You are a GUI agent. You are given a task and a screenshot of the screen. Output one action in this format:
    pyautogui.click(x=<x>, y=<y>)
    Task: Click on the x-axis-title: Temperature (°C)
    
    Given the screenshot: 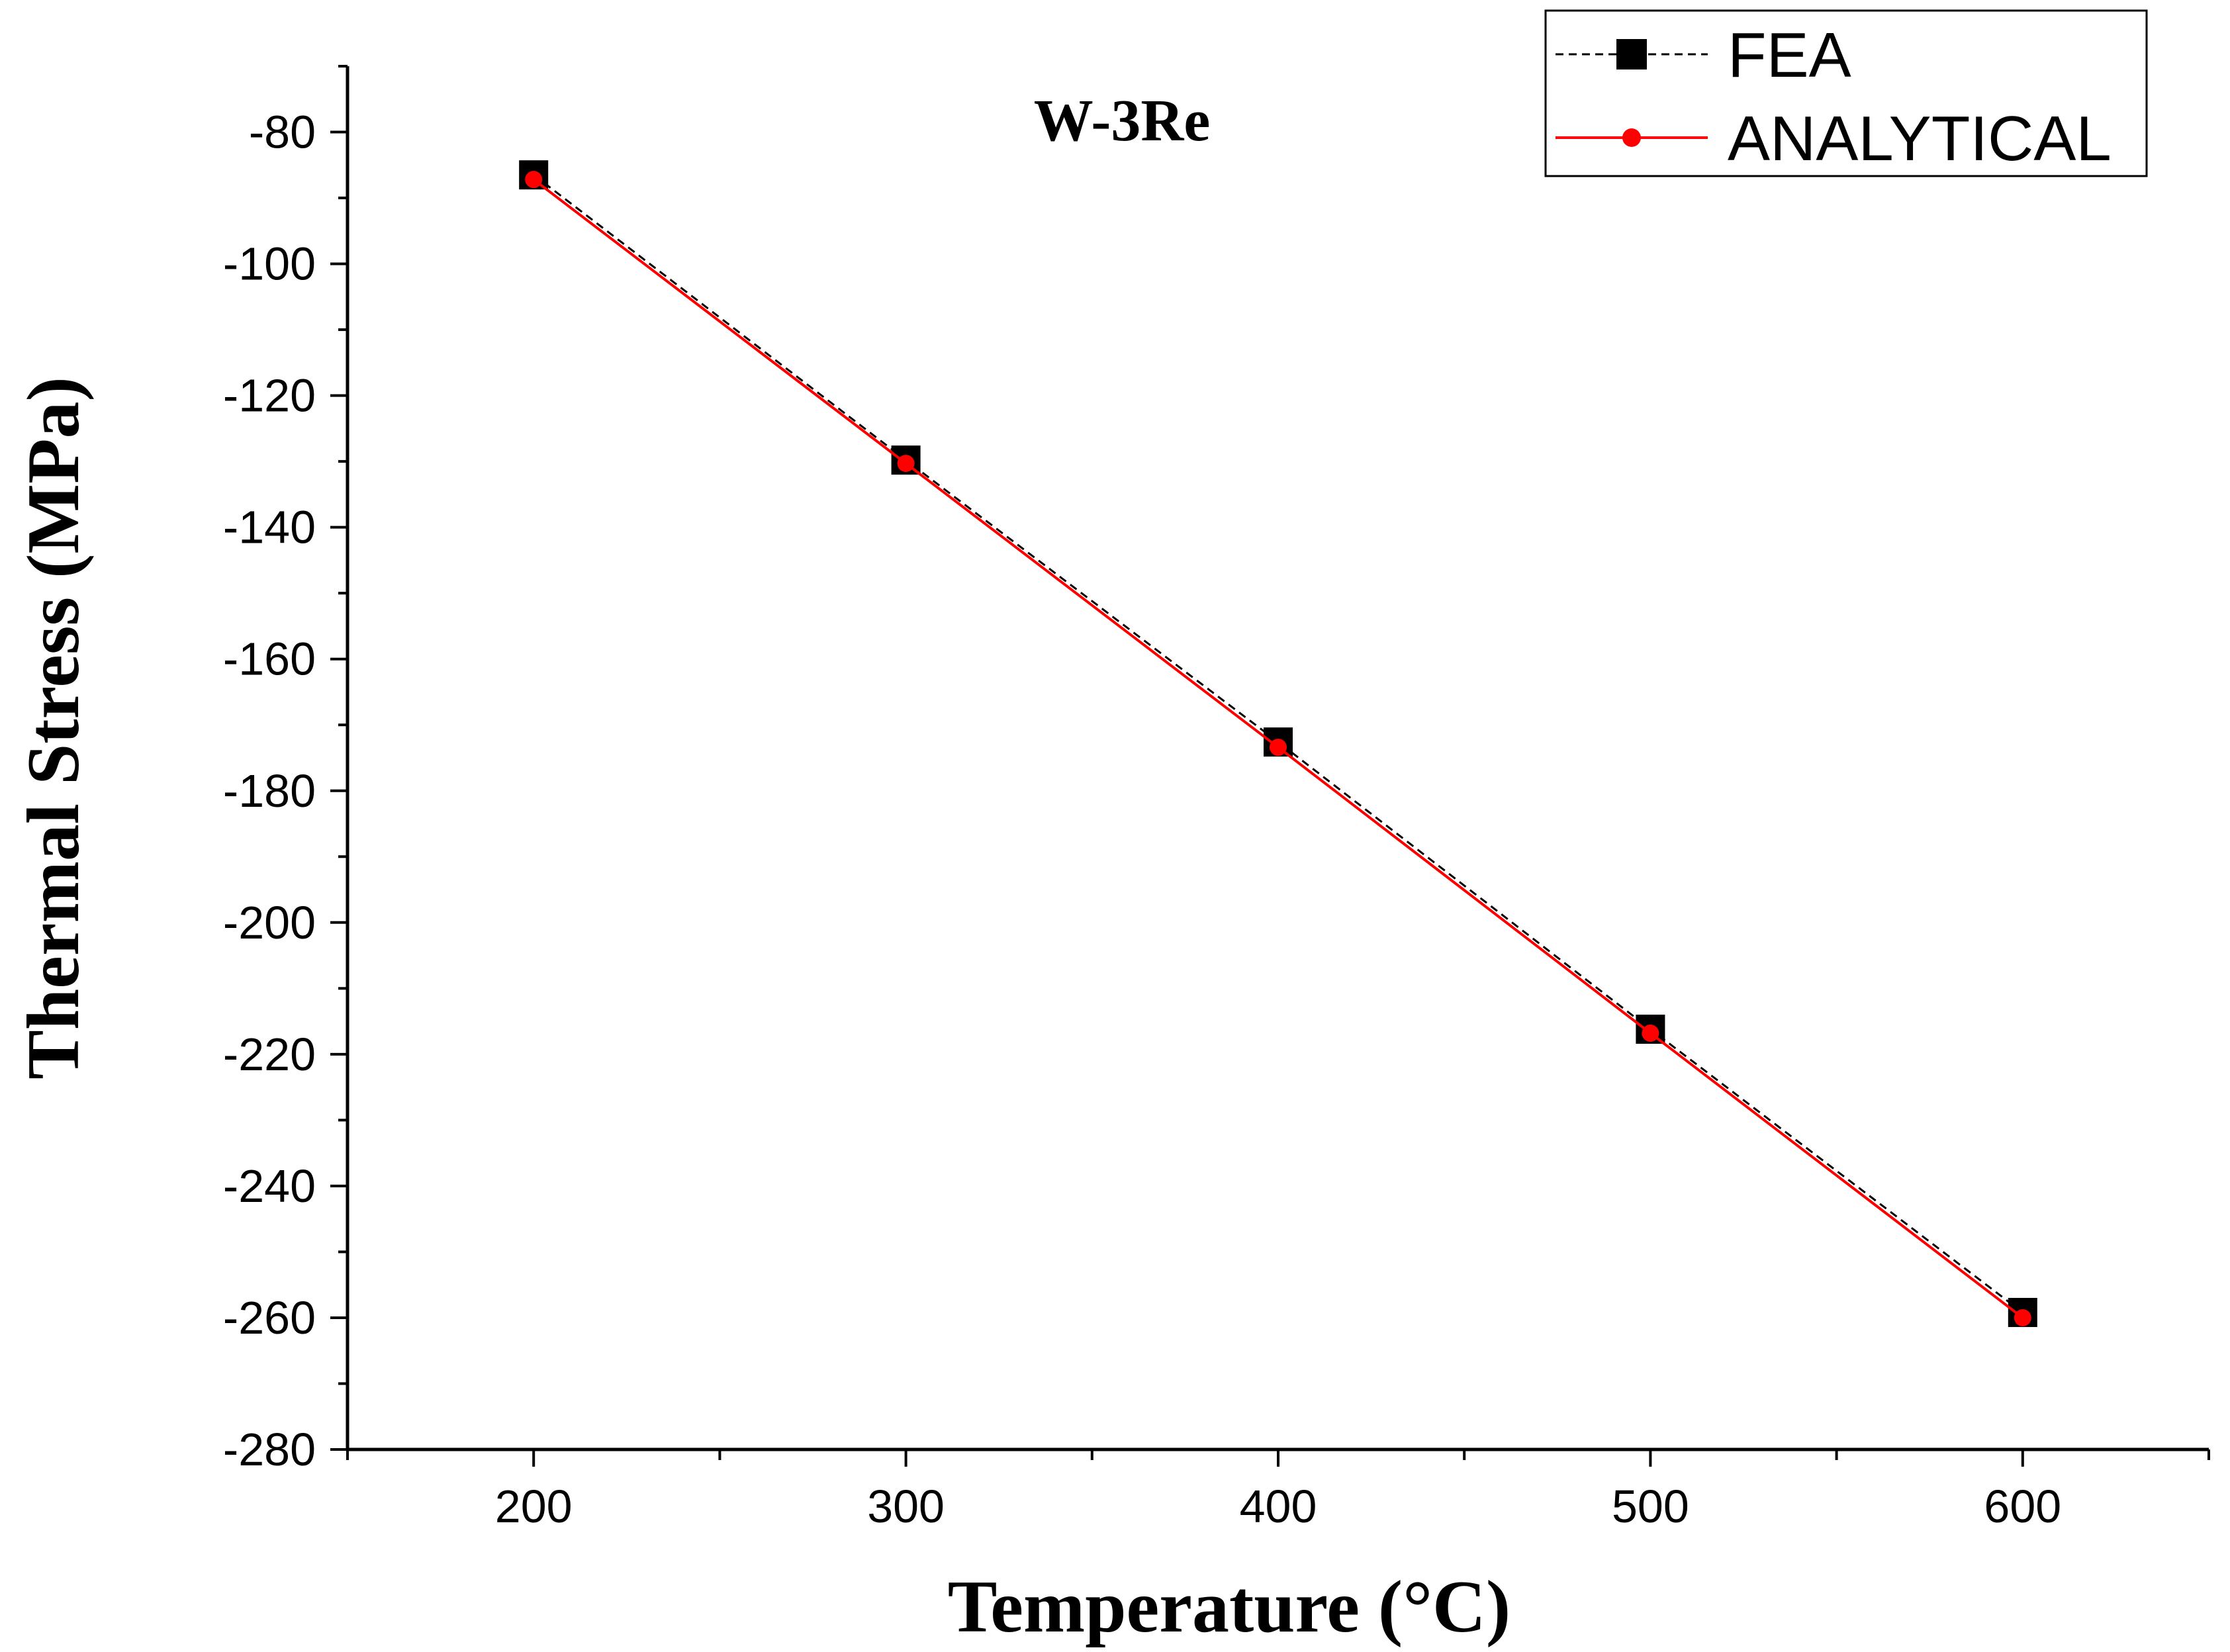 What is the action you would take?
    pyautogui.click(x=1229, y=1607)
    